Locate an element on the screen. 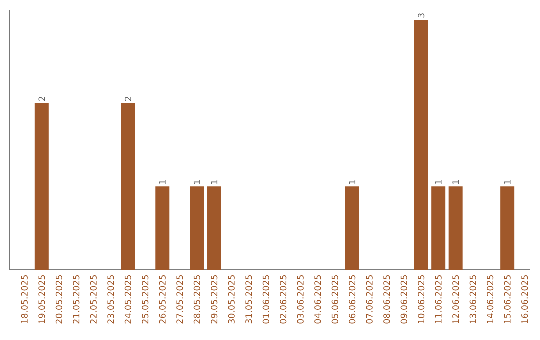 This screenshot has height=340, width=540. x-tick-label: 11.06.2025 is located at coordinates (438, 299).